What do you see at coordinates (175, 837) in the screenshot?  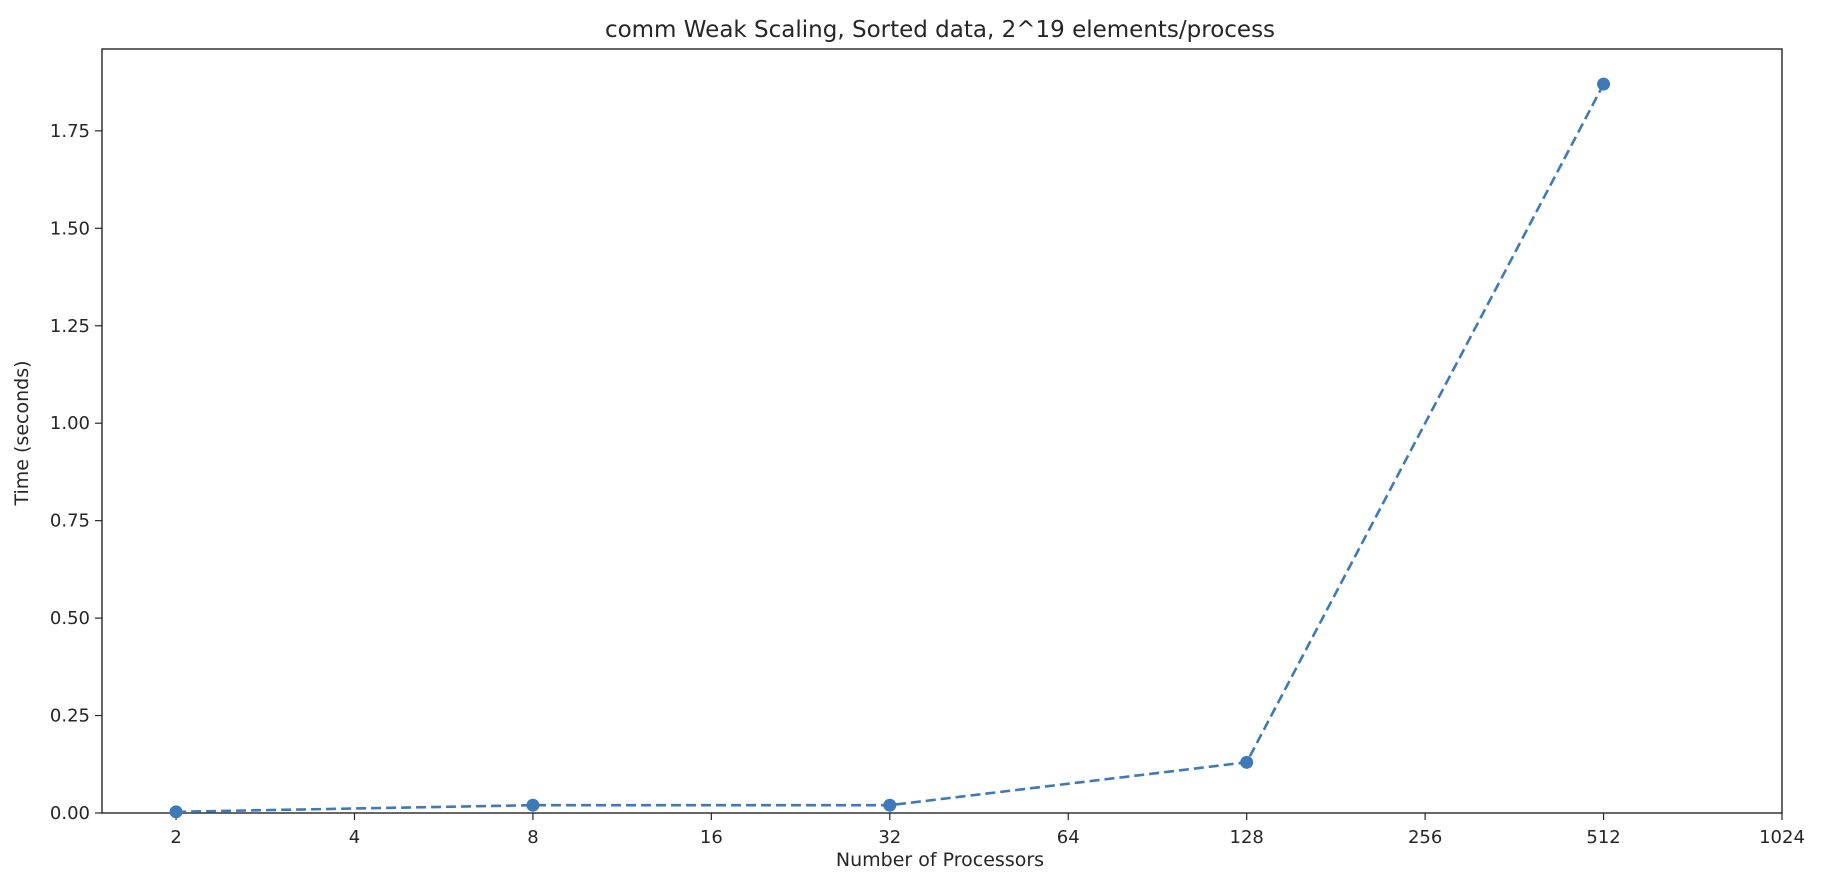 I see `x-tick-label: 2` at bounding box center [175, 837].